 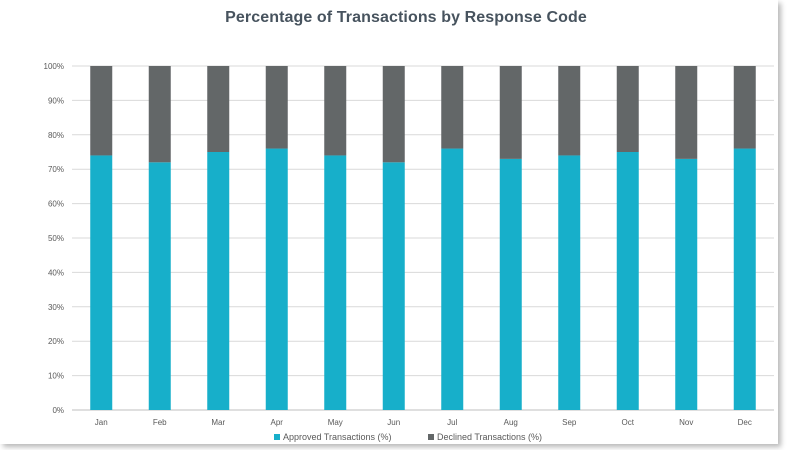 What do you see at coordinates (393, 422) in the screenshot?
I see `x-tick-label: Jun` at bounding box center [393, 422].